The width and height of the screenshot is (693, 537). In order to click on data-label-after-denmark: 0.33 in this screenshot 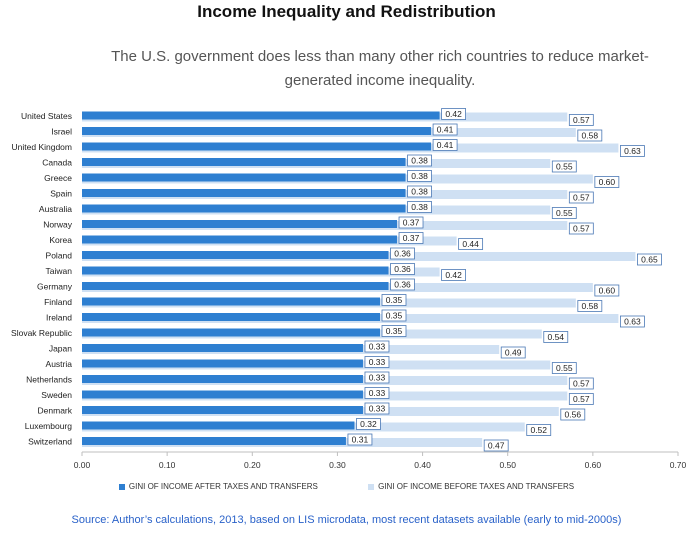, I will do `click(377, 409)`.